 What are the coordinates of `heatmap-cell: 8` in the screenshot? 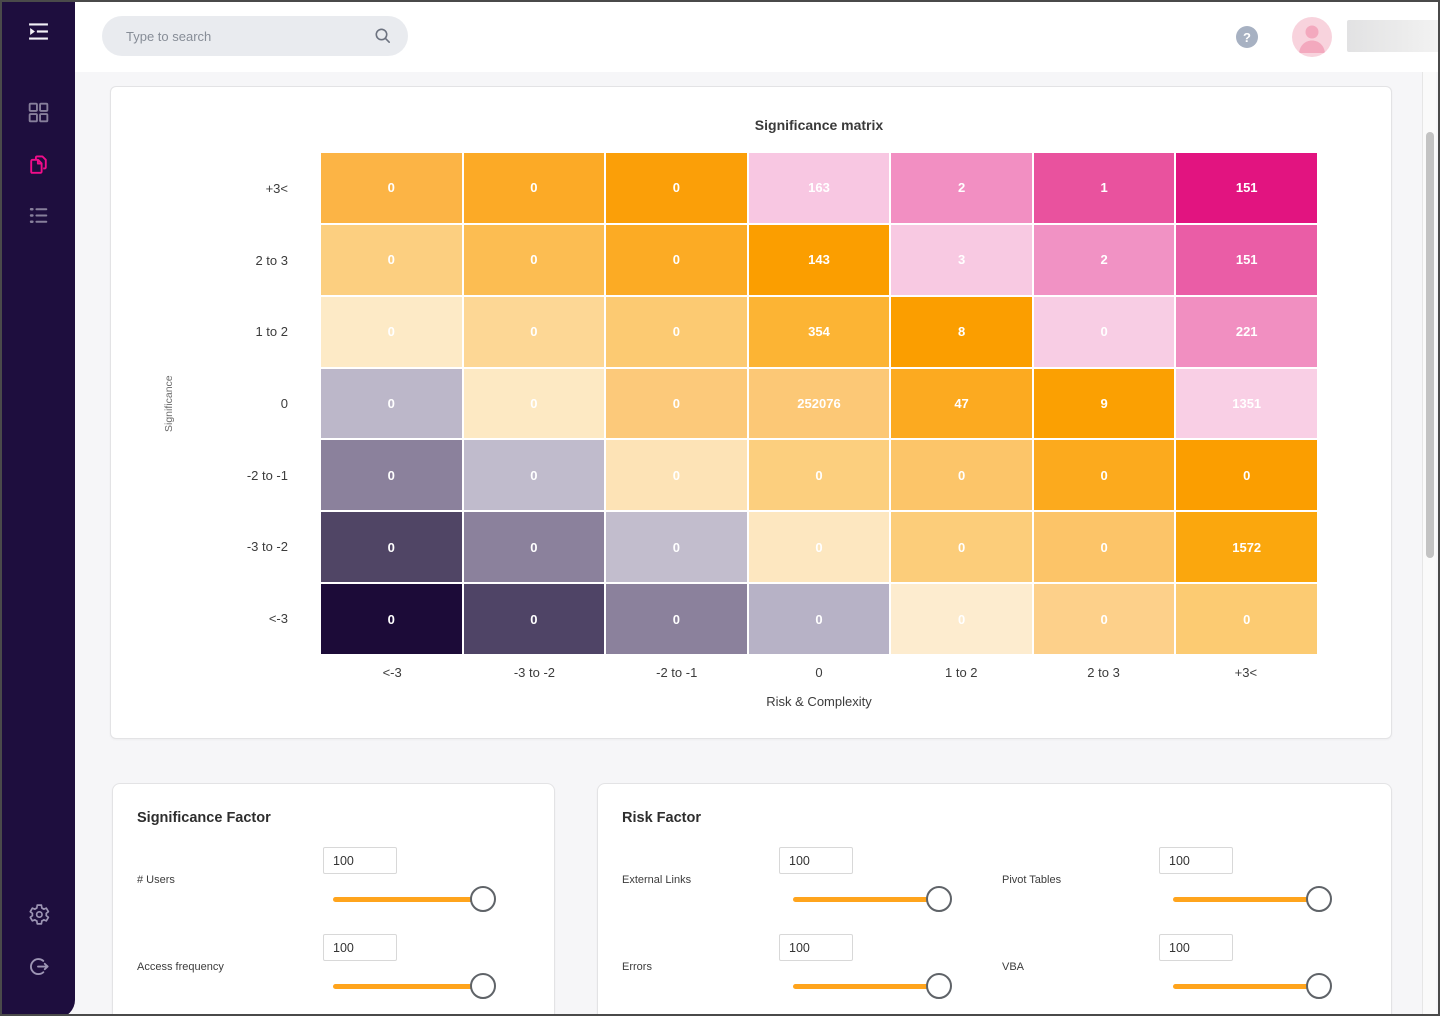 It's located at (961, 331).